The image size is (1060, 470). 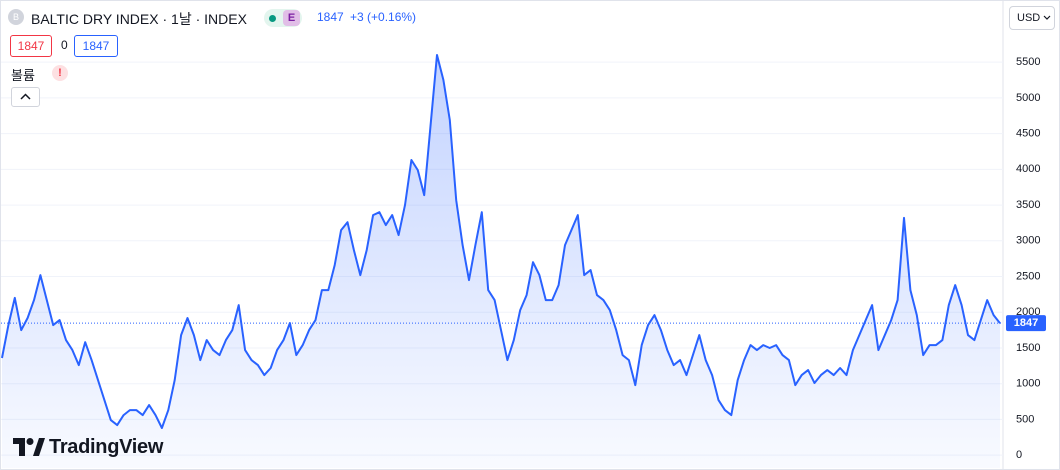 What do you see at coordinates (106, 447) in the screenshot?
I see `brand-name: TradingView` at bounding box center [106, 447].